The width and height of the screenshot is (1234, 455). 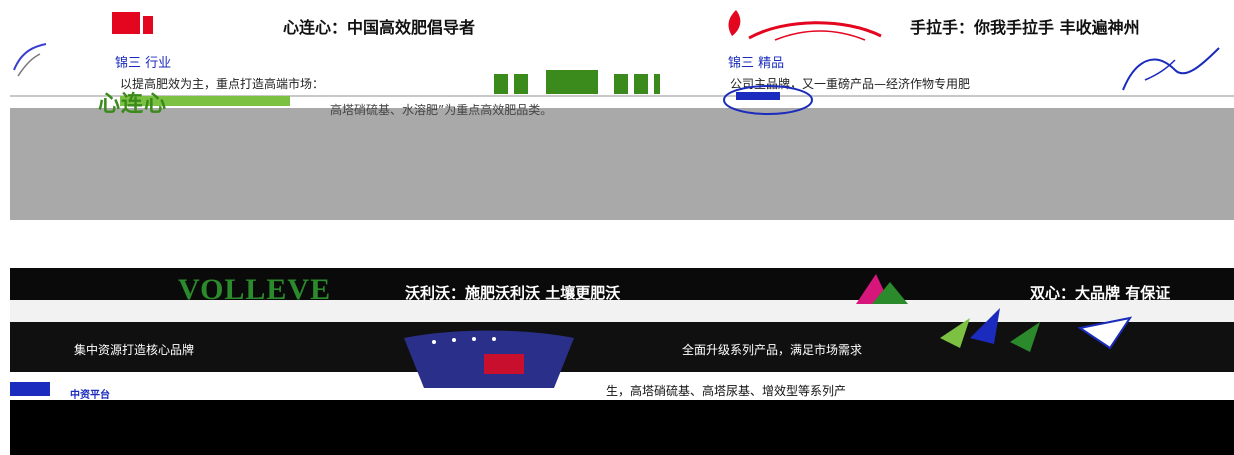 I want to click on left-section-heading: 锦三 行业, so click(x=143, y=63).